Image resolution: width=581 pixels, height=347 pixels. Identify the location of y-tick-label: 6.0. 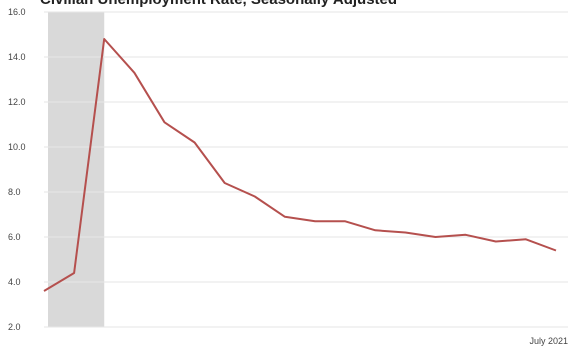
(14, 237).